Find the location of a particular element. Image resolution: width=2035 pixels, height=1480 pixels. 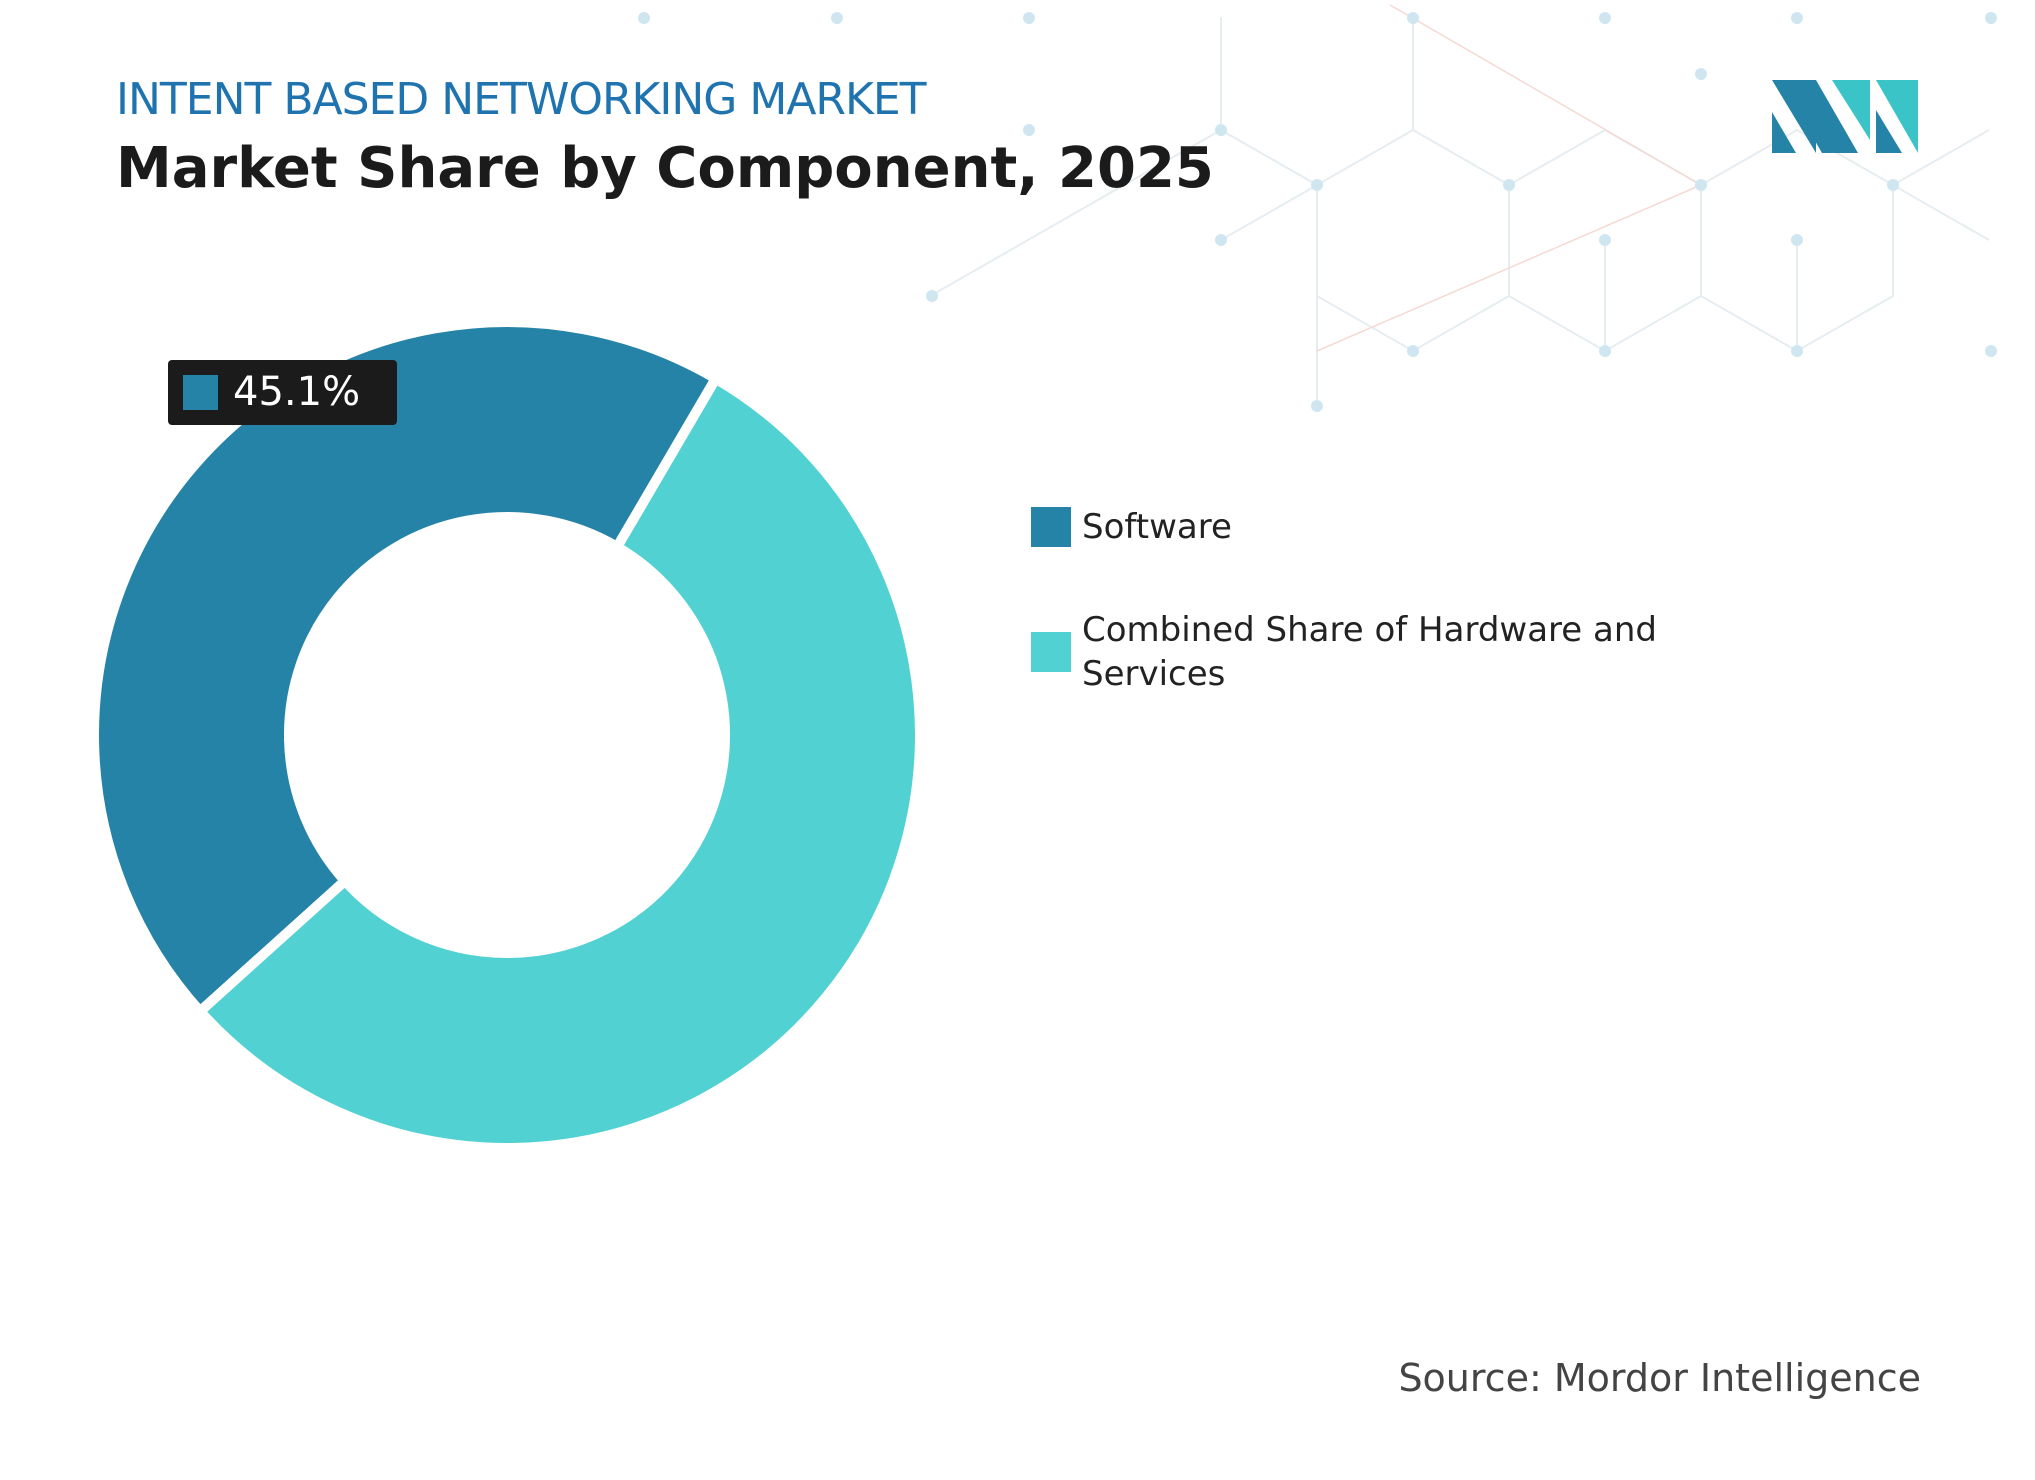

logo is located at coordinates (1845, 116).